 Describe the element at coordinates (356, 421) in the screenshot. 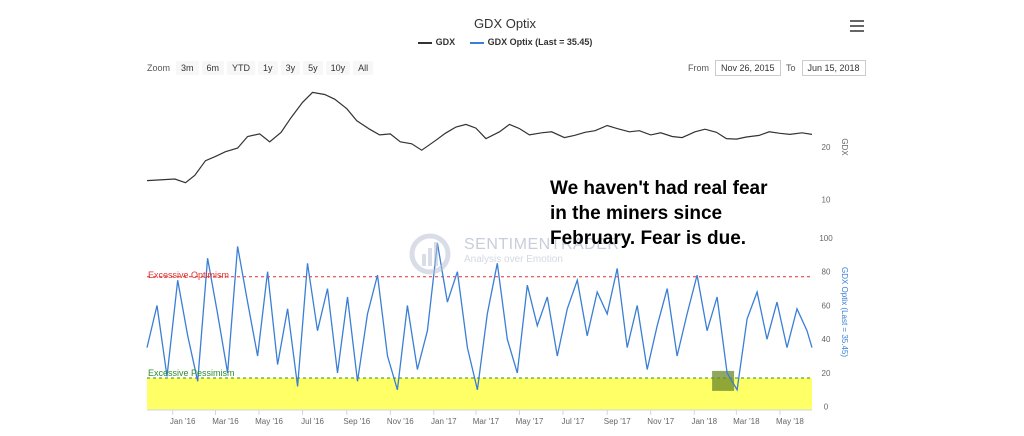

I see `x-tick-label: Sep '16` at that location.